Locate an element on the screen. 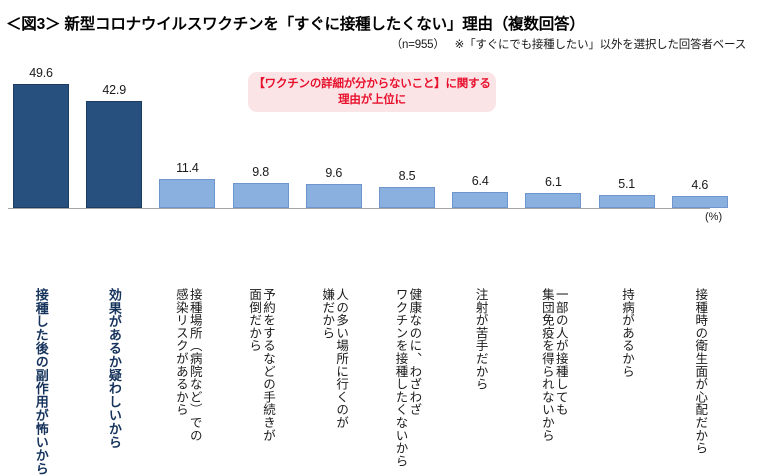 Image resolution: width=760 pixels, height=476 pixels. category-label-column: 接種した後の副作用が怖いから is located at coordinates (41, 382).